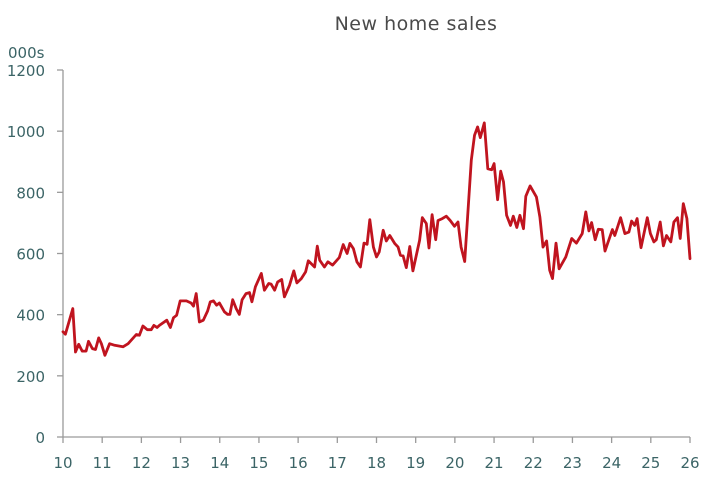  I want to click on y-tick-label: 0, so click(40, 438).